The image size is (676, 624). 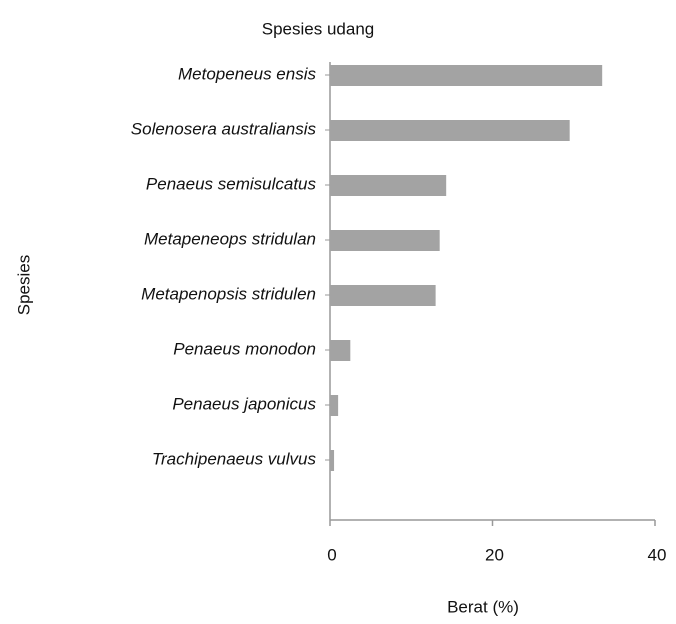 What do you see at coordinates (494, 554) in the screenshot?
I see `x-tick-label: 20` at bounding box center [494, 554].